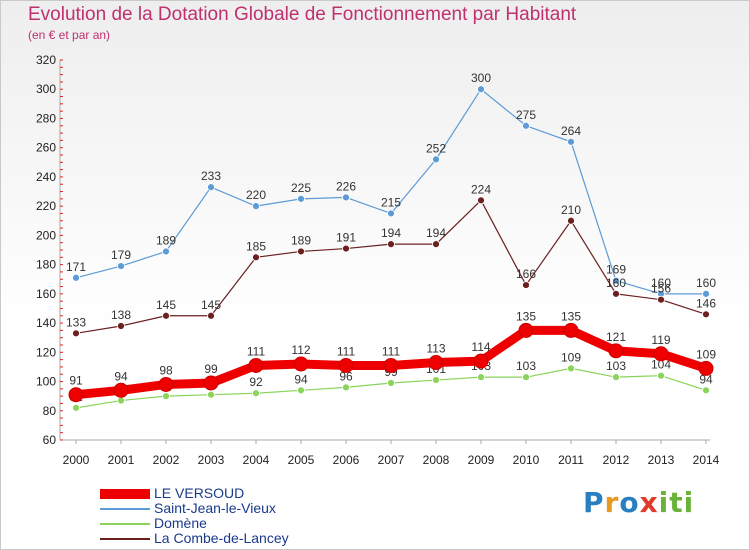 This screenshot has height=550, width=750. Describe the element at coordinates (256, 382) in the screenshot. I see `data-label-dom-ne: 92` at that location.